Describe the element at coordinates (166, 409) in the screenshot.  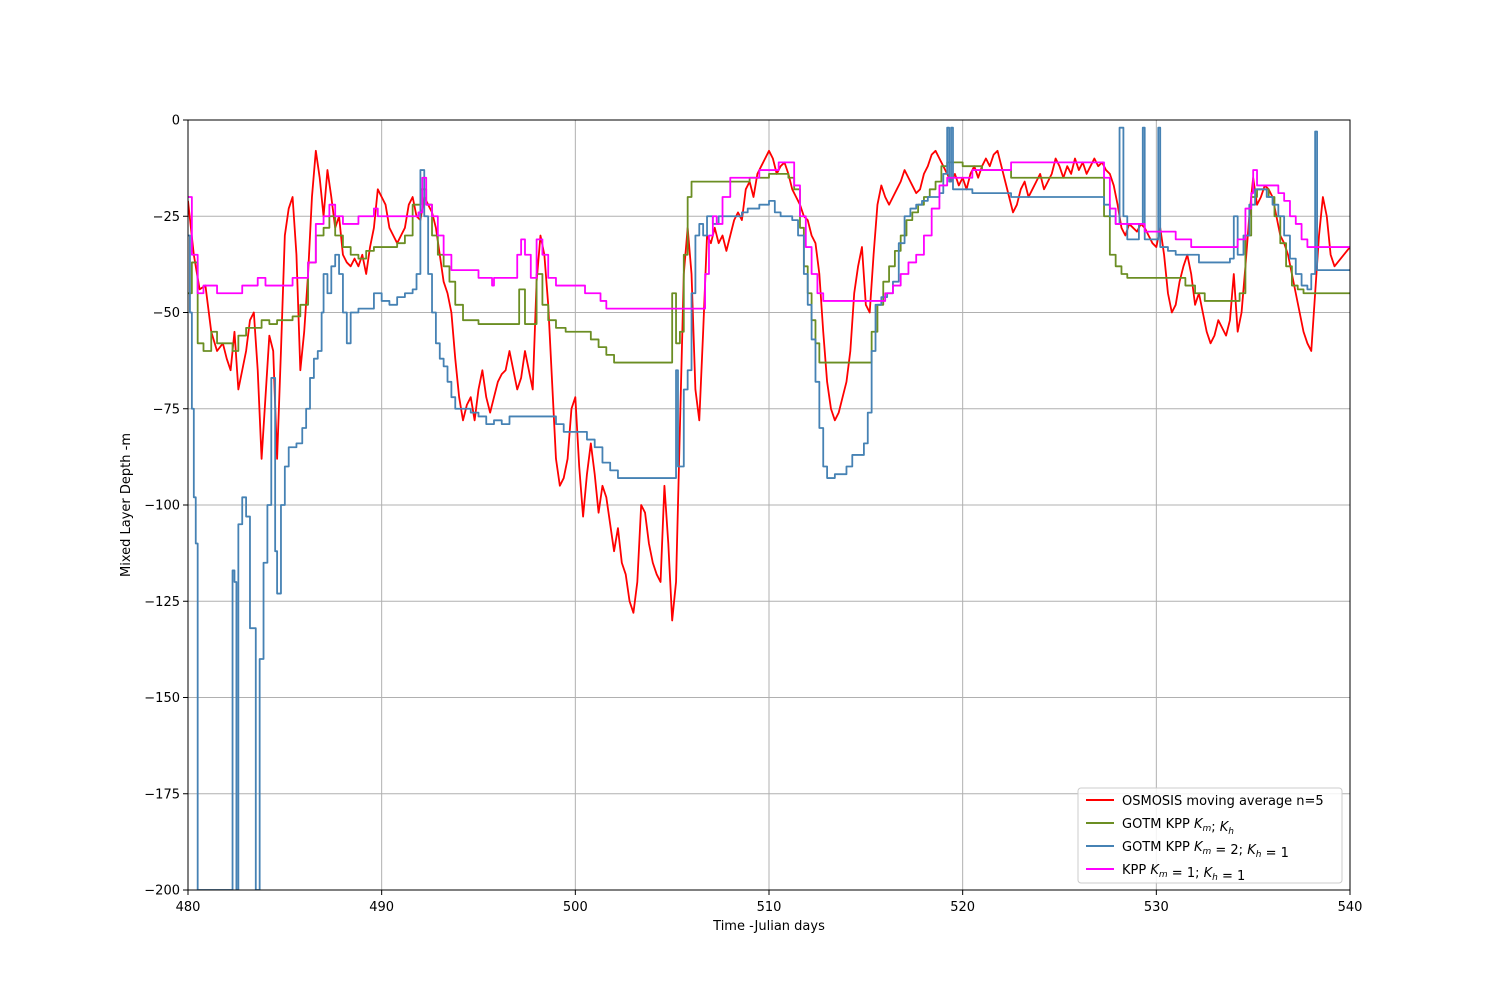
I see `y-tick-label: −75` at that location.